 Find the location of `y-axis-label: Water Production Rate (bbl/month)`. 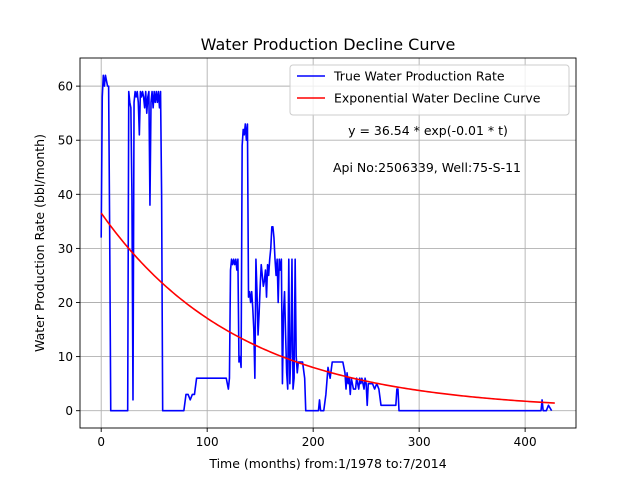

y-axis-label: Water Production Rate (bbl/month) is located at coordinates (39, 243).